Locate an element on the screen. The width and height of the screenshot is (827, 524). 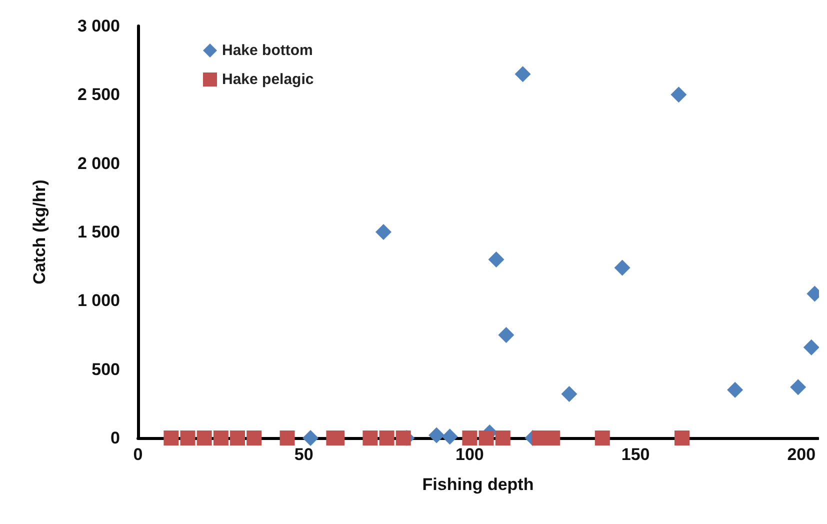
legend-label: Hake pelagic is located at coordinates (268, 79).